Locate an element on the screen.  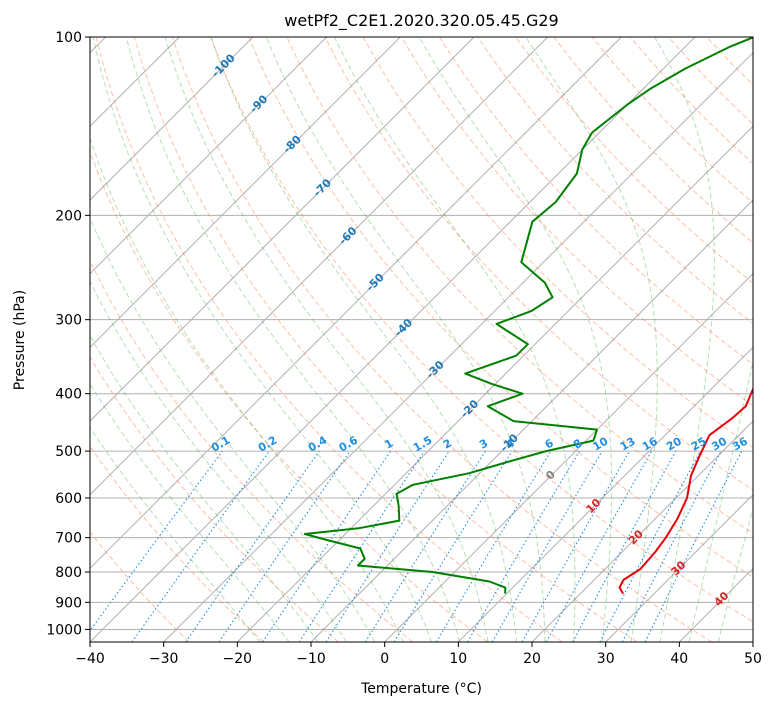
y-tick-label: 500 is located at coordinates (68, 452).